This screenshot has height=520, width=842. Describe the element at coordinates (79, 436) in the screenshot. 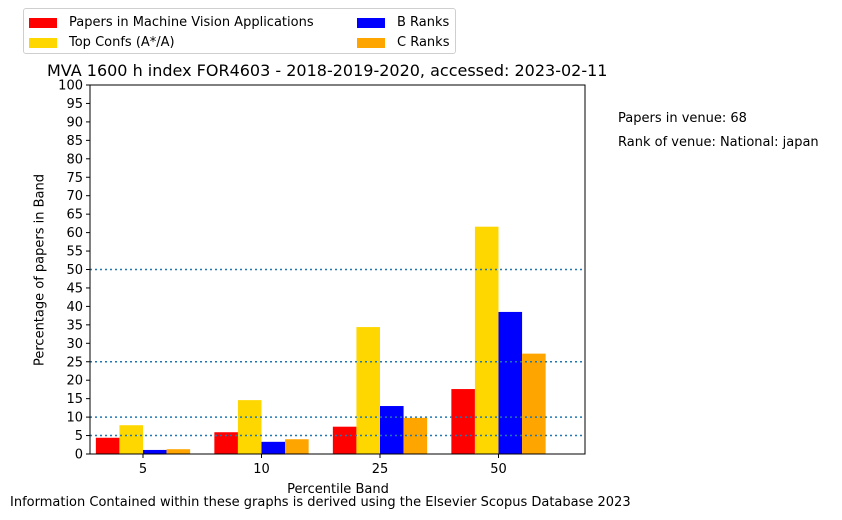

I see `y-tick-label: 5` at that location.